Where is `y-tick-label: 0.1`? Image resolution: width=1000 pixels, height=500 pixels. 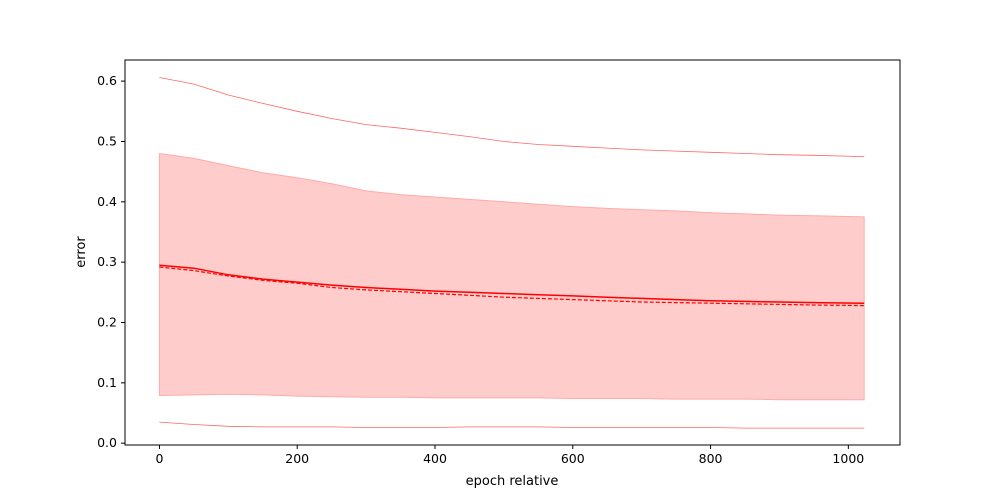 y-tick-label: 0.1 is located at coordinates (107, 382).